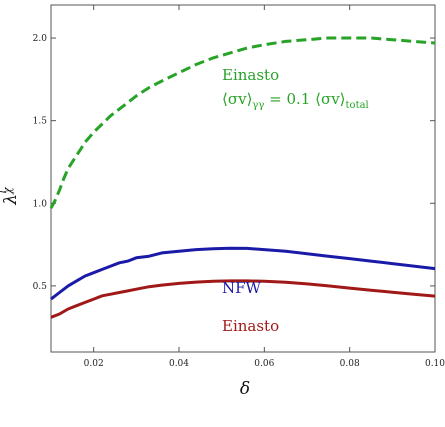 The width and height of the screenshot is (445, 427). I want to click on y-axis-label-sub: χ, so click(7, 190).